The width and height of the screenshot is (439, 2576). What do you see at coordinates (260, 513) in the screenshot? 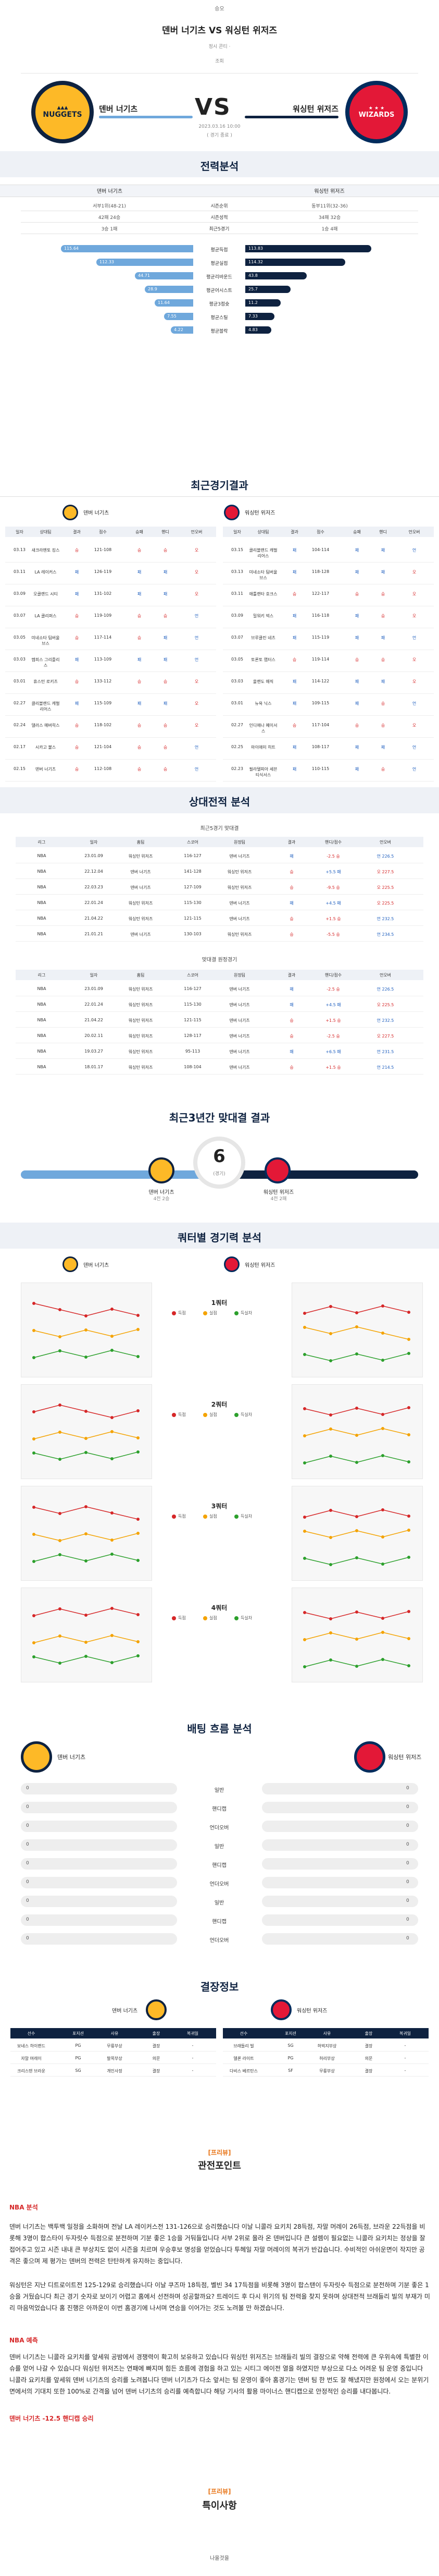
I see `recent-away-label: 워싱턴 위저즈` at bounding box center [260, 513].